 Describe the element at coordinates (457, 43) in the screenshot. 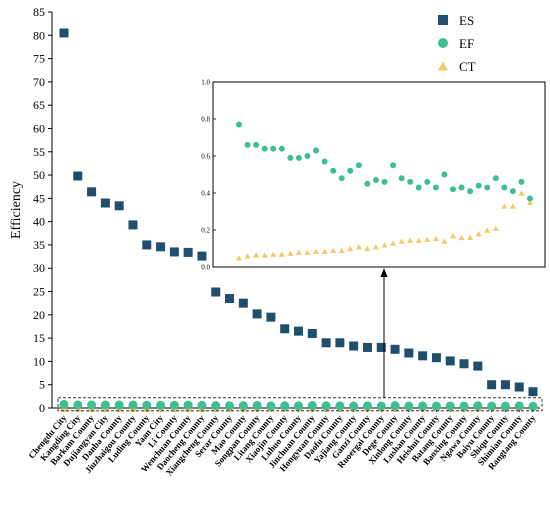

I see `legend: ES EF CT` at that location.